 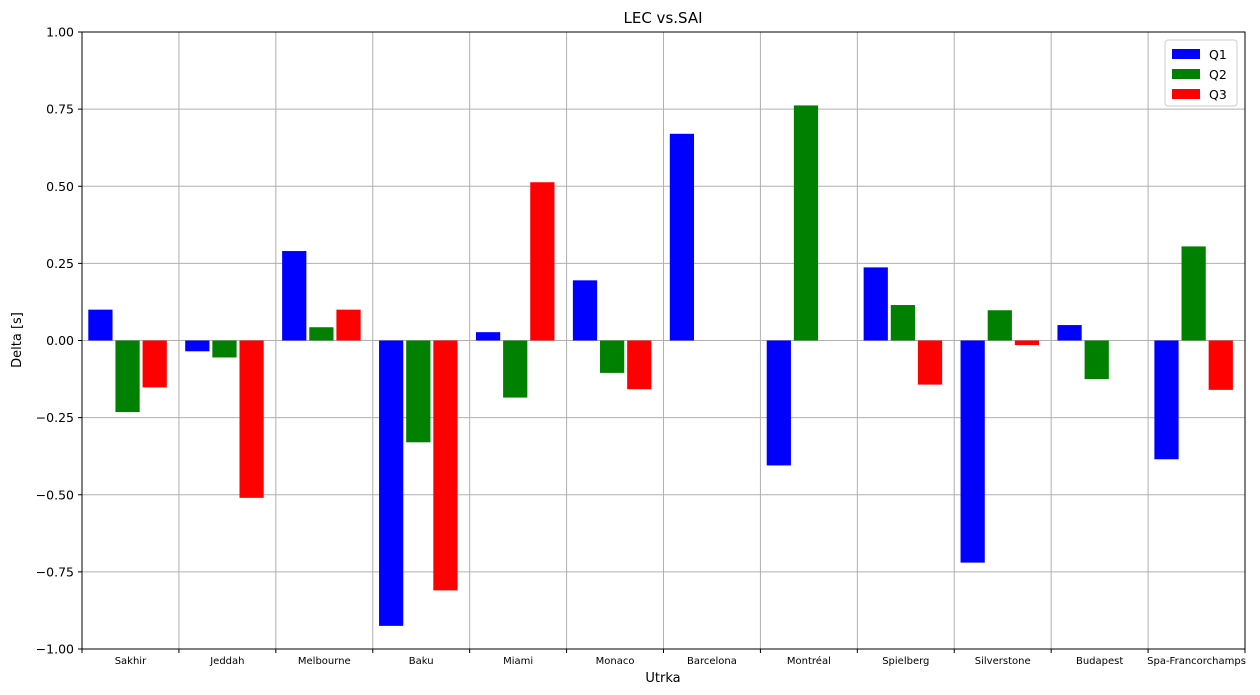 I want to click on legend-label-q1: Q1, so click(x=1218, y=54).